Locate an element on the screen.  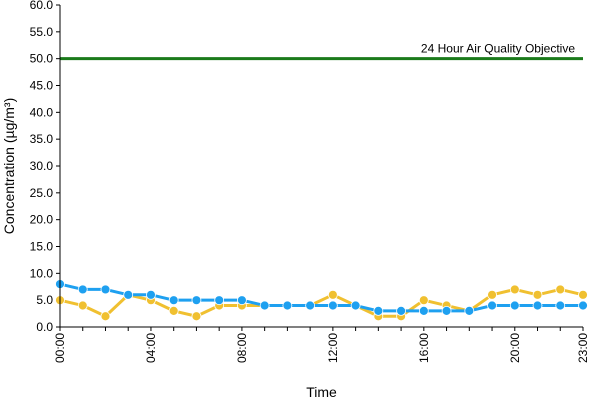
y-tick-label: 15.0 is located at coordinates (42, 247).